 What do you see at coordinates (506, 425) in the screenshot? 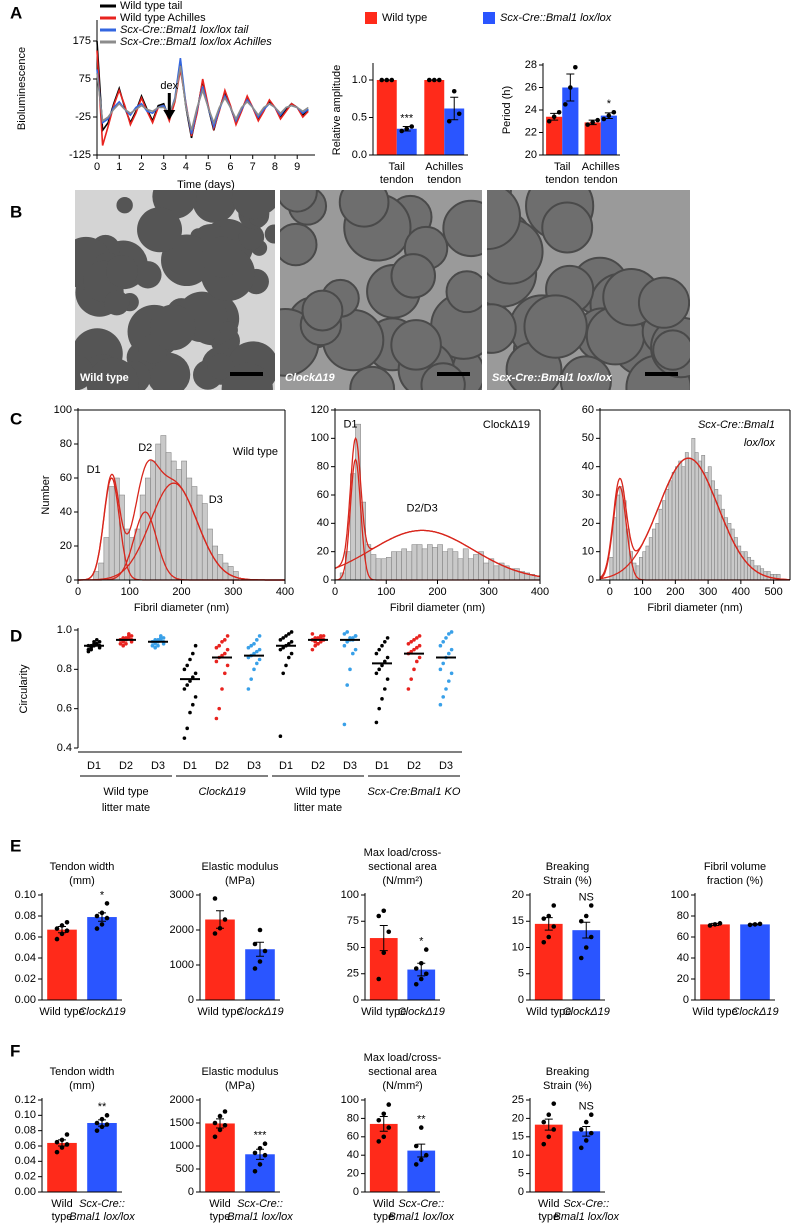
I see `chart-title: ClockΔ19` at bounding box center [506, 425].